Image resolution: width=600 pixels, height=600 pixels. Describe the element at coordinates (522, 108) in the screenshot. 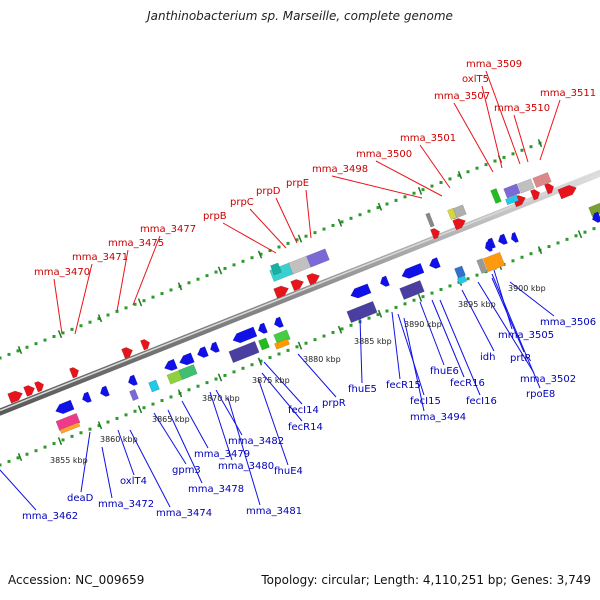

I see `forward-gene-label: mma_3510` at that location.